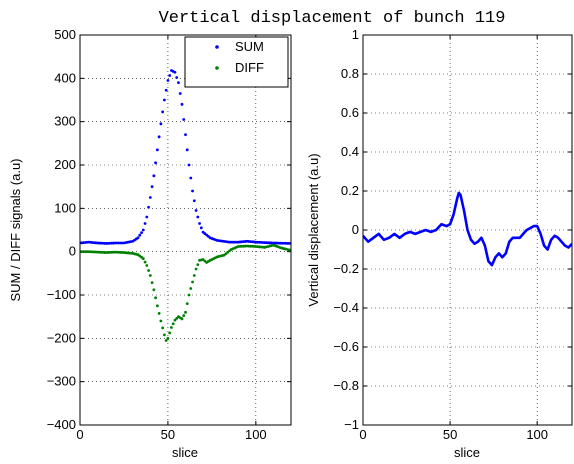 The height and width of the screenshot is (464, 574). What do you see at coordinates (346, 346) in the screenshot?
I see `y-tick-label: −0.6` at bounding box center [346, 346].